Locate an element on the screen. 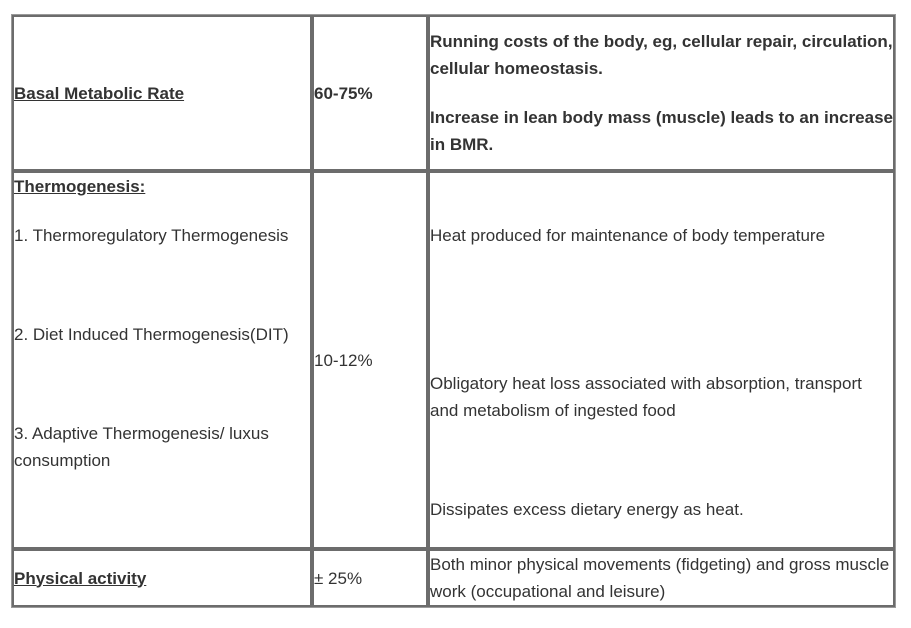 This screenshot has width=911, height=628. percent-value: 10-12% is located at coordinates (343, 360).